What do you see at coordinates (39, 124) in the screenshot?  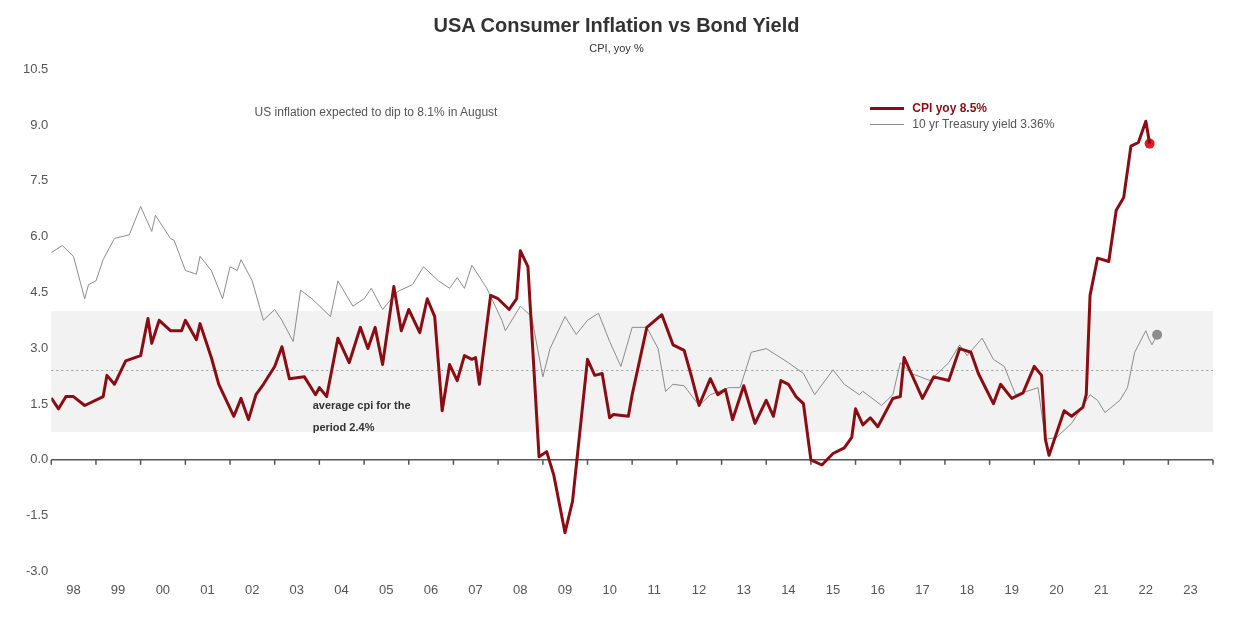 I see `y-tick-label: 9.0` at bounding box center [39, 124].